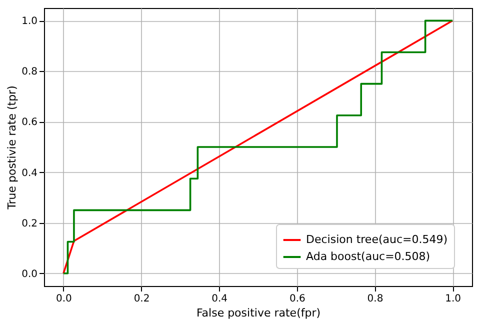  I want to click on x-tick-label: 0.4, so click(220, 299).